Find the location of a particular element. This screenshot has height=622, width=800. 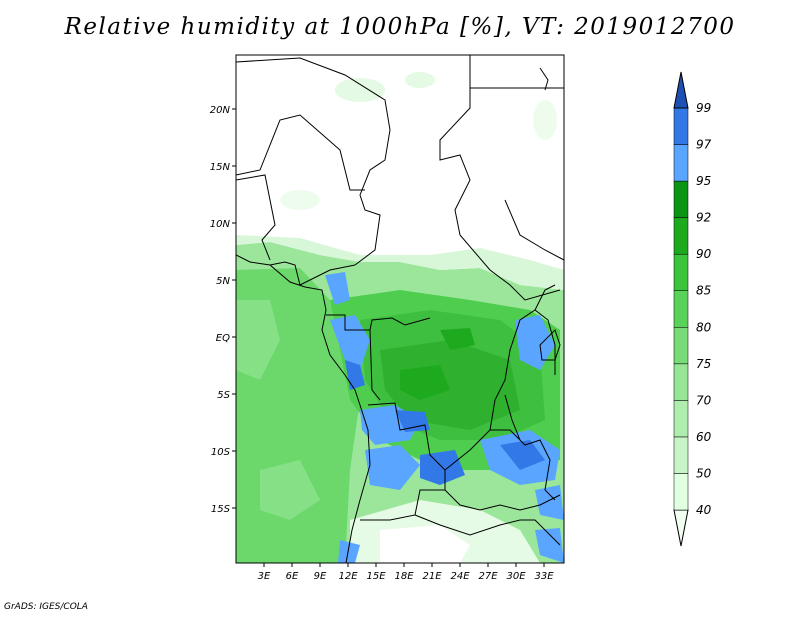

colorbar-level-label: 75 is located at coordinates (703, 364).